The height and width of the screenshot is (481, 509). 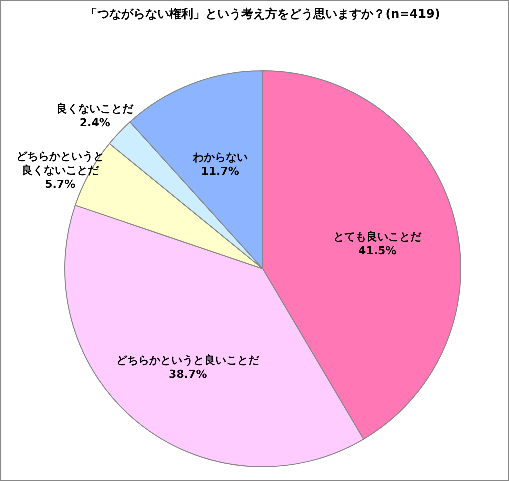 What do you see at coordinates (188, 361) in the screenshot?
I see `slice-label: どちらかというと良いことだ` at bounding box center [188, 361].